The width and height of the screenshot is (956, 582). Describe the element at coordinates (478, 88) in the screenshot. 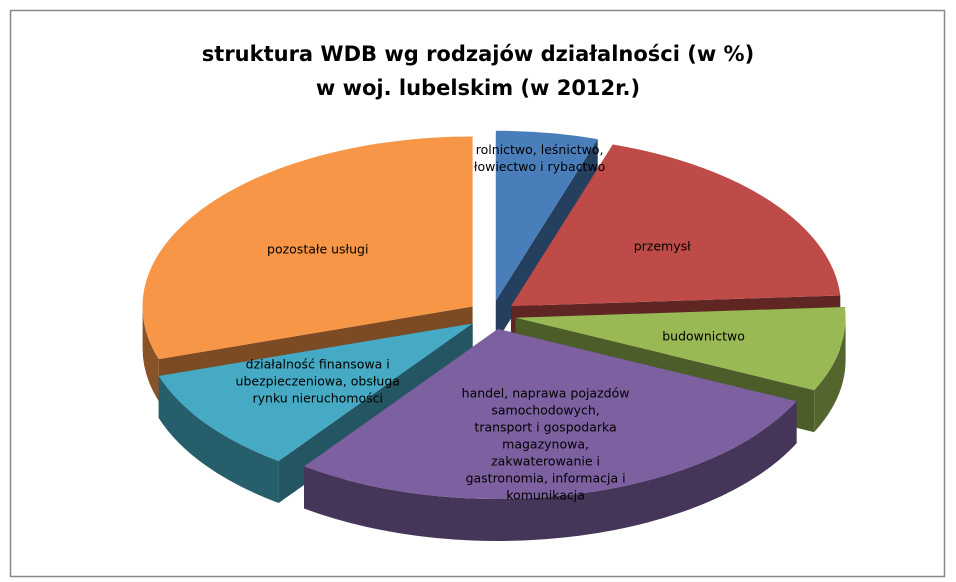

I see `chart-title: w woj. lubelskim (w 2012r.)` at that location.